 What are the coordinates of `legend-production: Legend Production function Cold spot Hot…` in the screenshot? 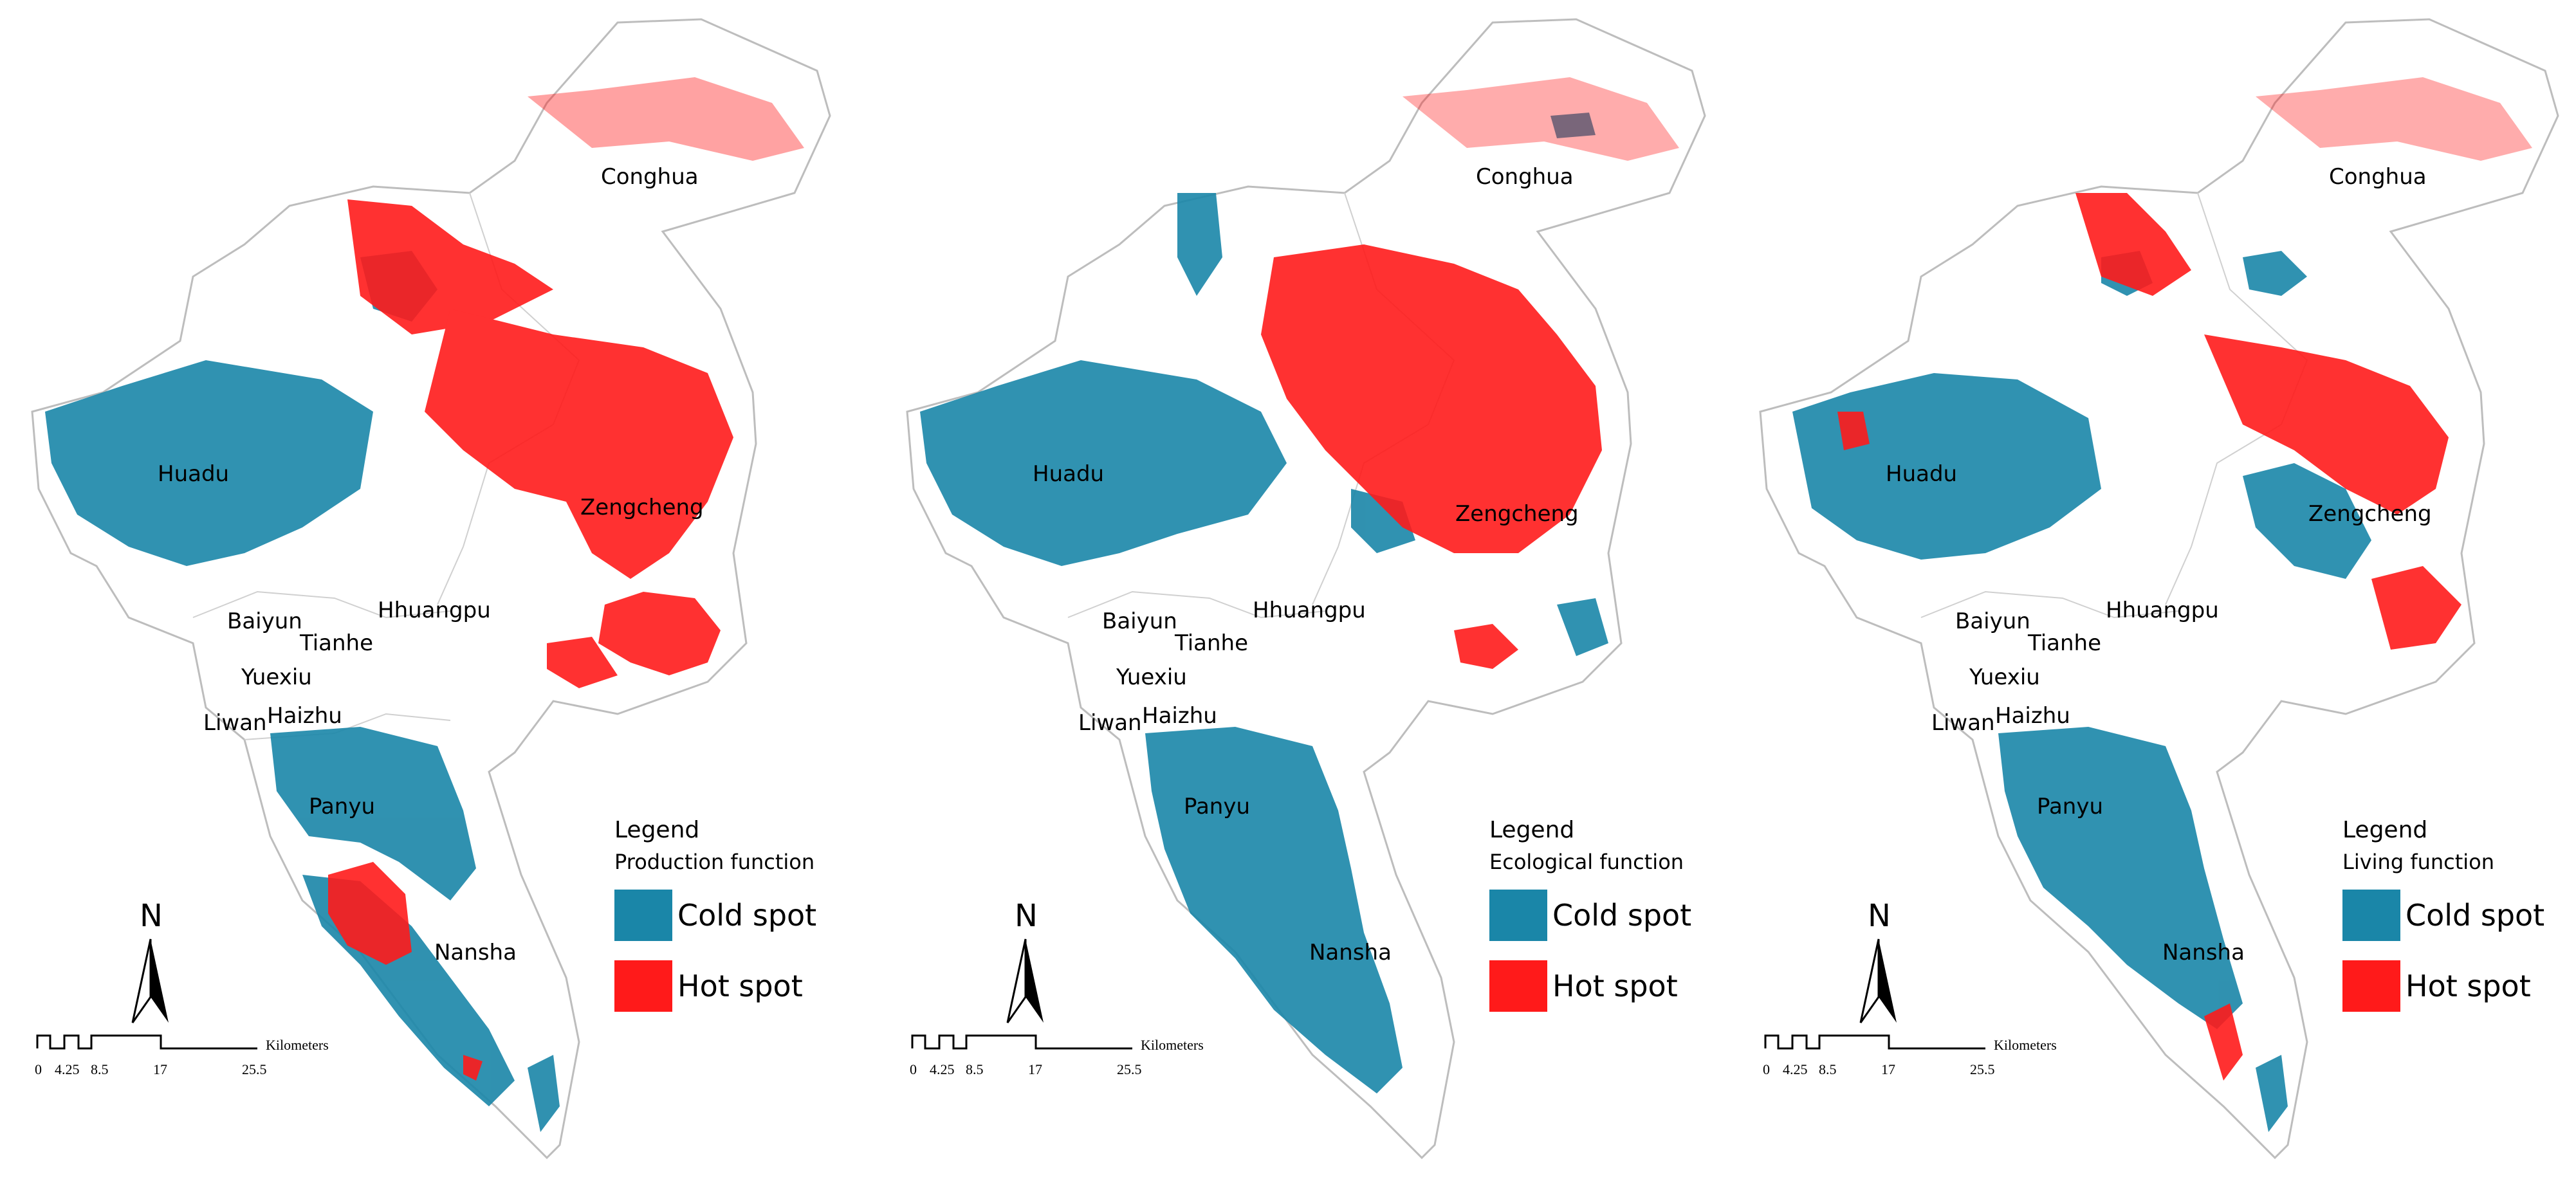 It's located at (749, 924).